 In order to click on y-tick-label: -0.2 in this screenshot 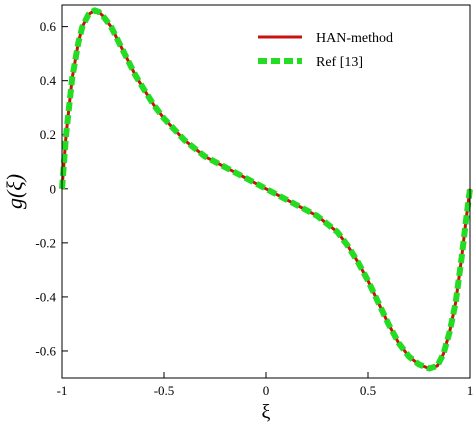, I will do `click(45, 242)`.